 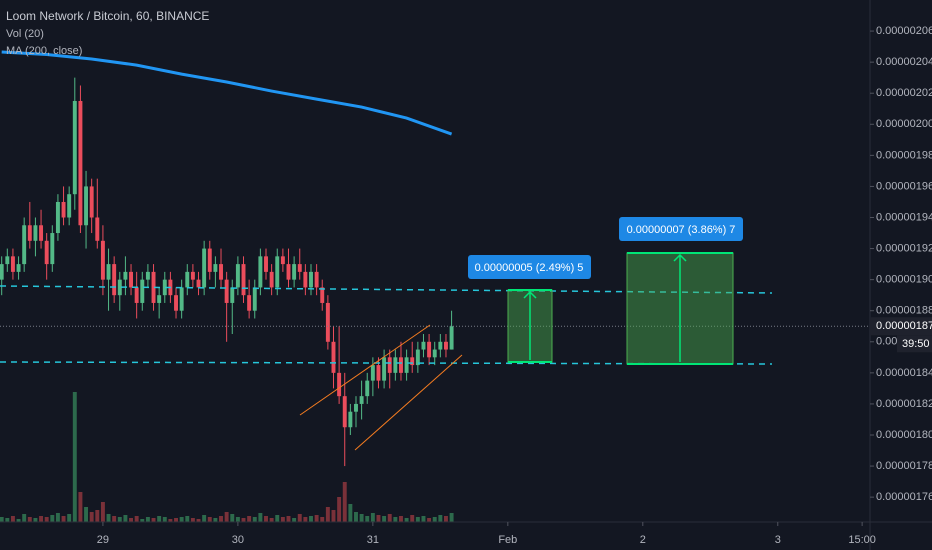 I want to click on y-tick-label: 0.00000192, so click(x=904, y=248).